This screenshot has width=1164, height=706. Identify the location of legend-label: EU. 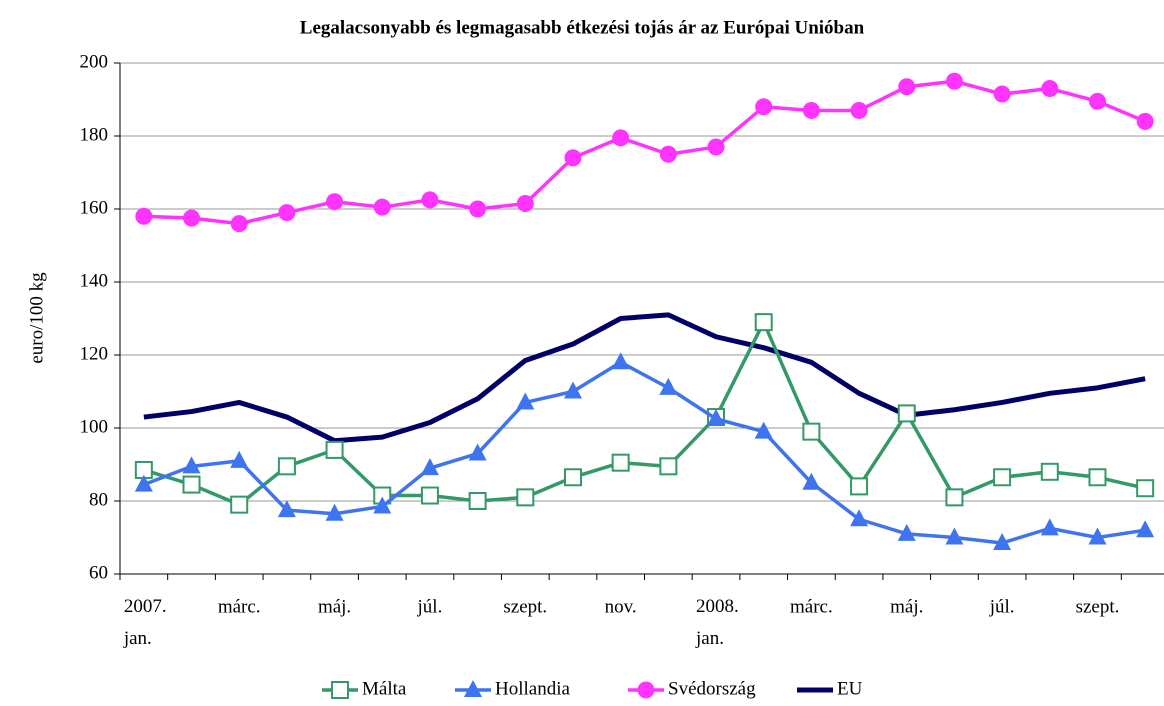
(850, 688).